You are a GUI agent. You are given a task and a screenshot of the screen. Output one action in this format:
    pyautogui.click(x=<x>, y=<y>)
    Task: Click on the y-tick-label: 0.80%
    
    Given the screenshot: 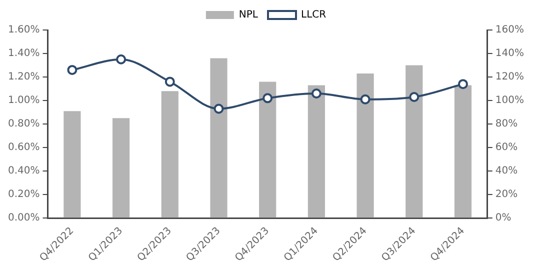 What is the action you would take?
    pyautogui.click(x=24, y=124)
    